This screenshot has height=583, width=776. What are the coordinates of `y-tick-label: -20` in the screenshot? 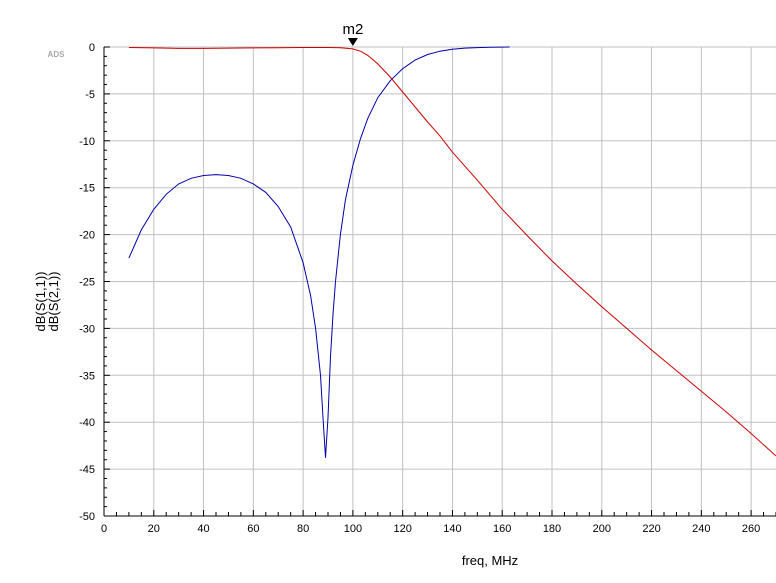 It's located at (87, 236).